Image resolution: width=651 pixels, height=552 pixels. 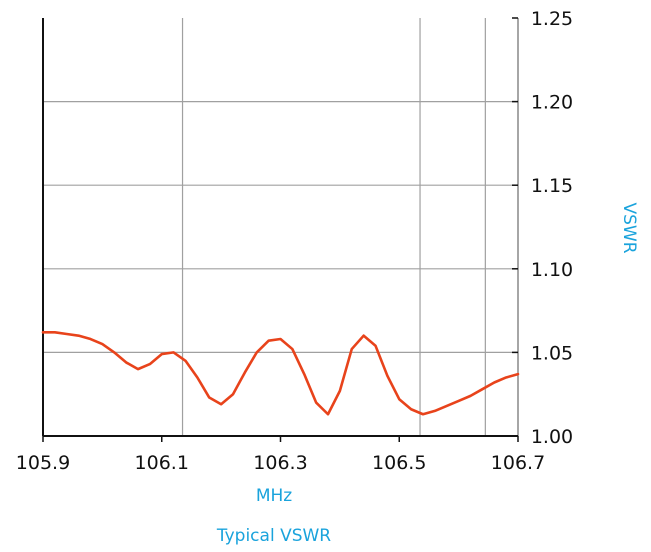 I want to click on x-tick-label: 106.7, so click(x=518, y=463).